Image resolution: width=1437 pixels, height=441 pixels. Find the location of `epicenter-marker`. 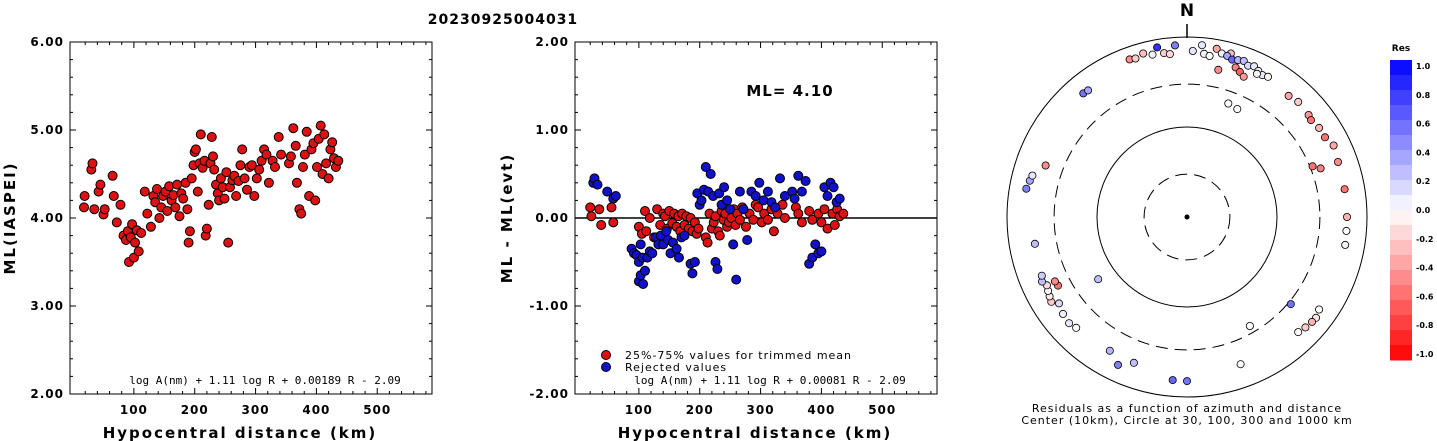

epicenter-marker is located at coordinates (1187, 217).